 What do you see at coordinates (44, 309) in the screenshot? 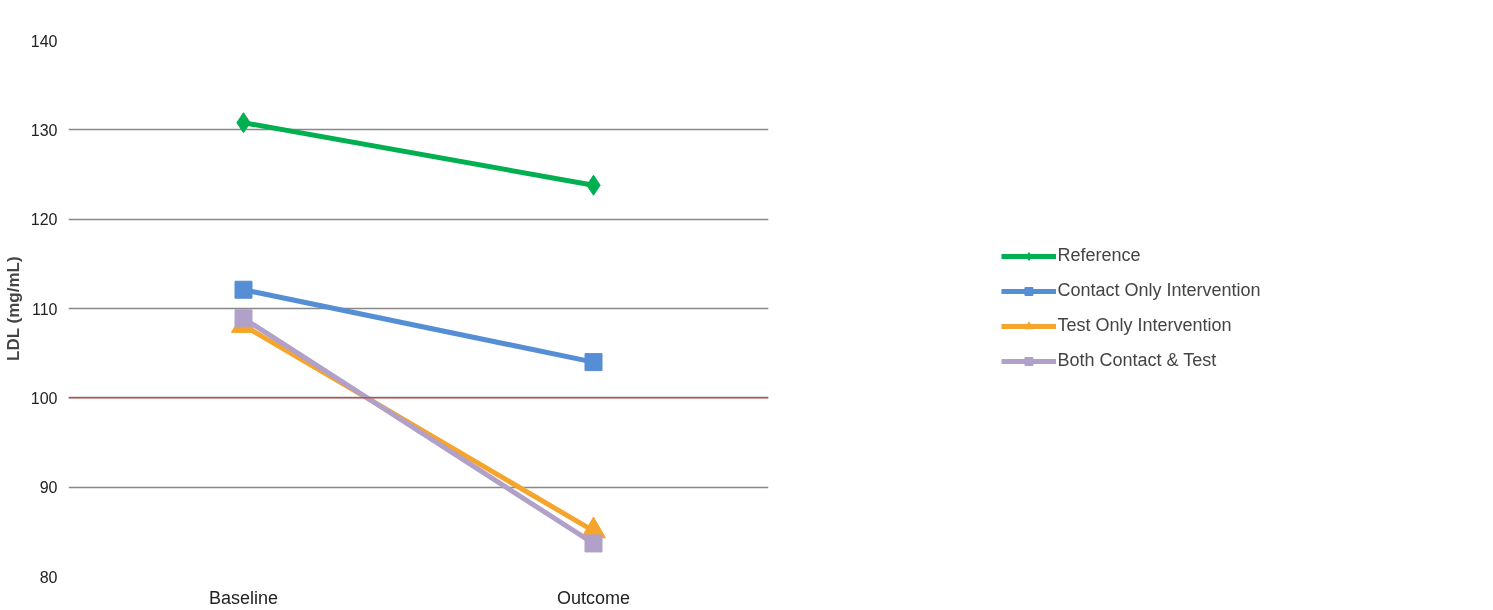
I see `y-tick-label: 110` at bounding box center [44, 309].